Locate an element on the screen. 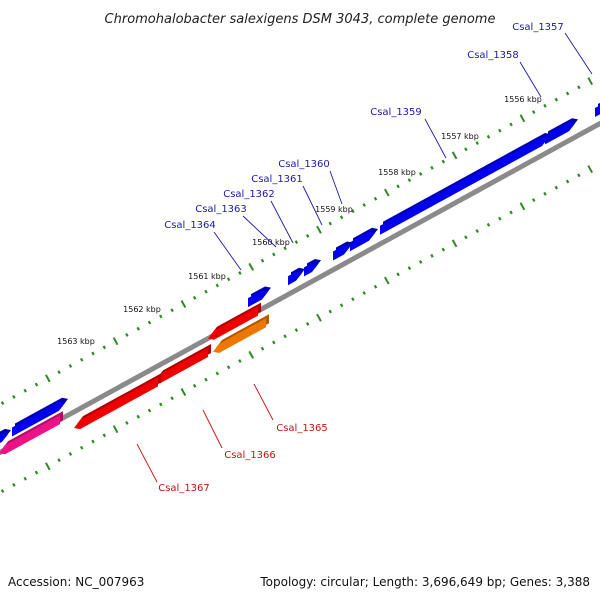 The height and width of the screenshot is (600, 600). gene-label: Csal_1367 is located at coordinates (184, 488).